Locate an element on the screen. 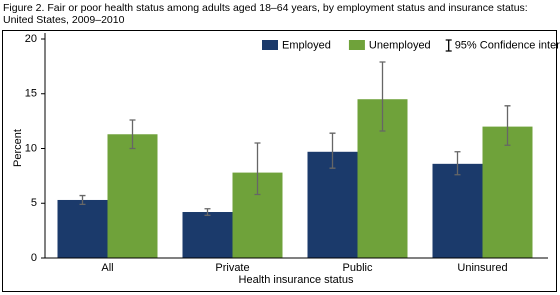 This screenshot has height=295, width=560. x-tick-label: Public is located at coordinates (358, 268).